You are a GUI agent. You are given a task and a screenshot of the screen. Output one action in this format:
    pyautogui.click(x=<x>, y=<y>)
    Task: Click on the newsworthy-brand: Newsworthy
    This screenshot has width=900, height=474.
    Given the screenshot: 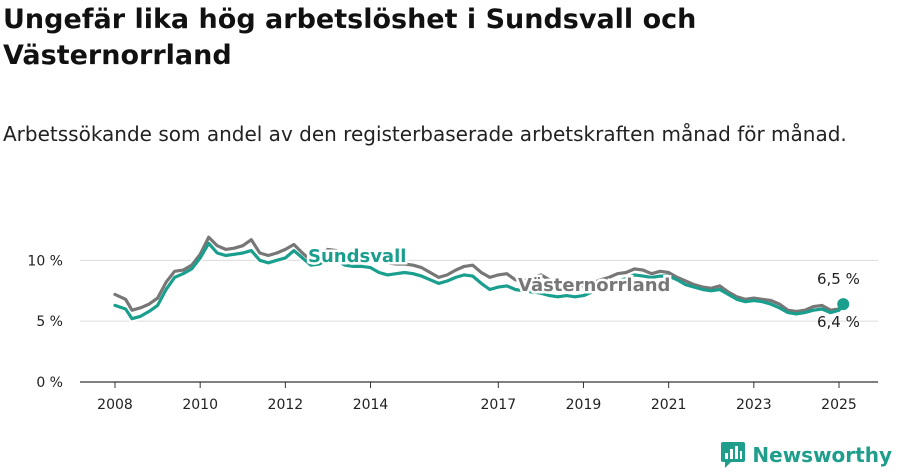 What is the action you would take?
    pyautogui.click(x=806, y=455)
    